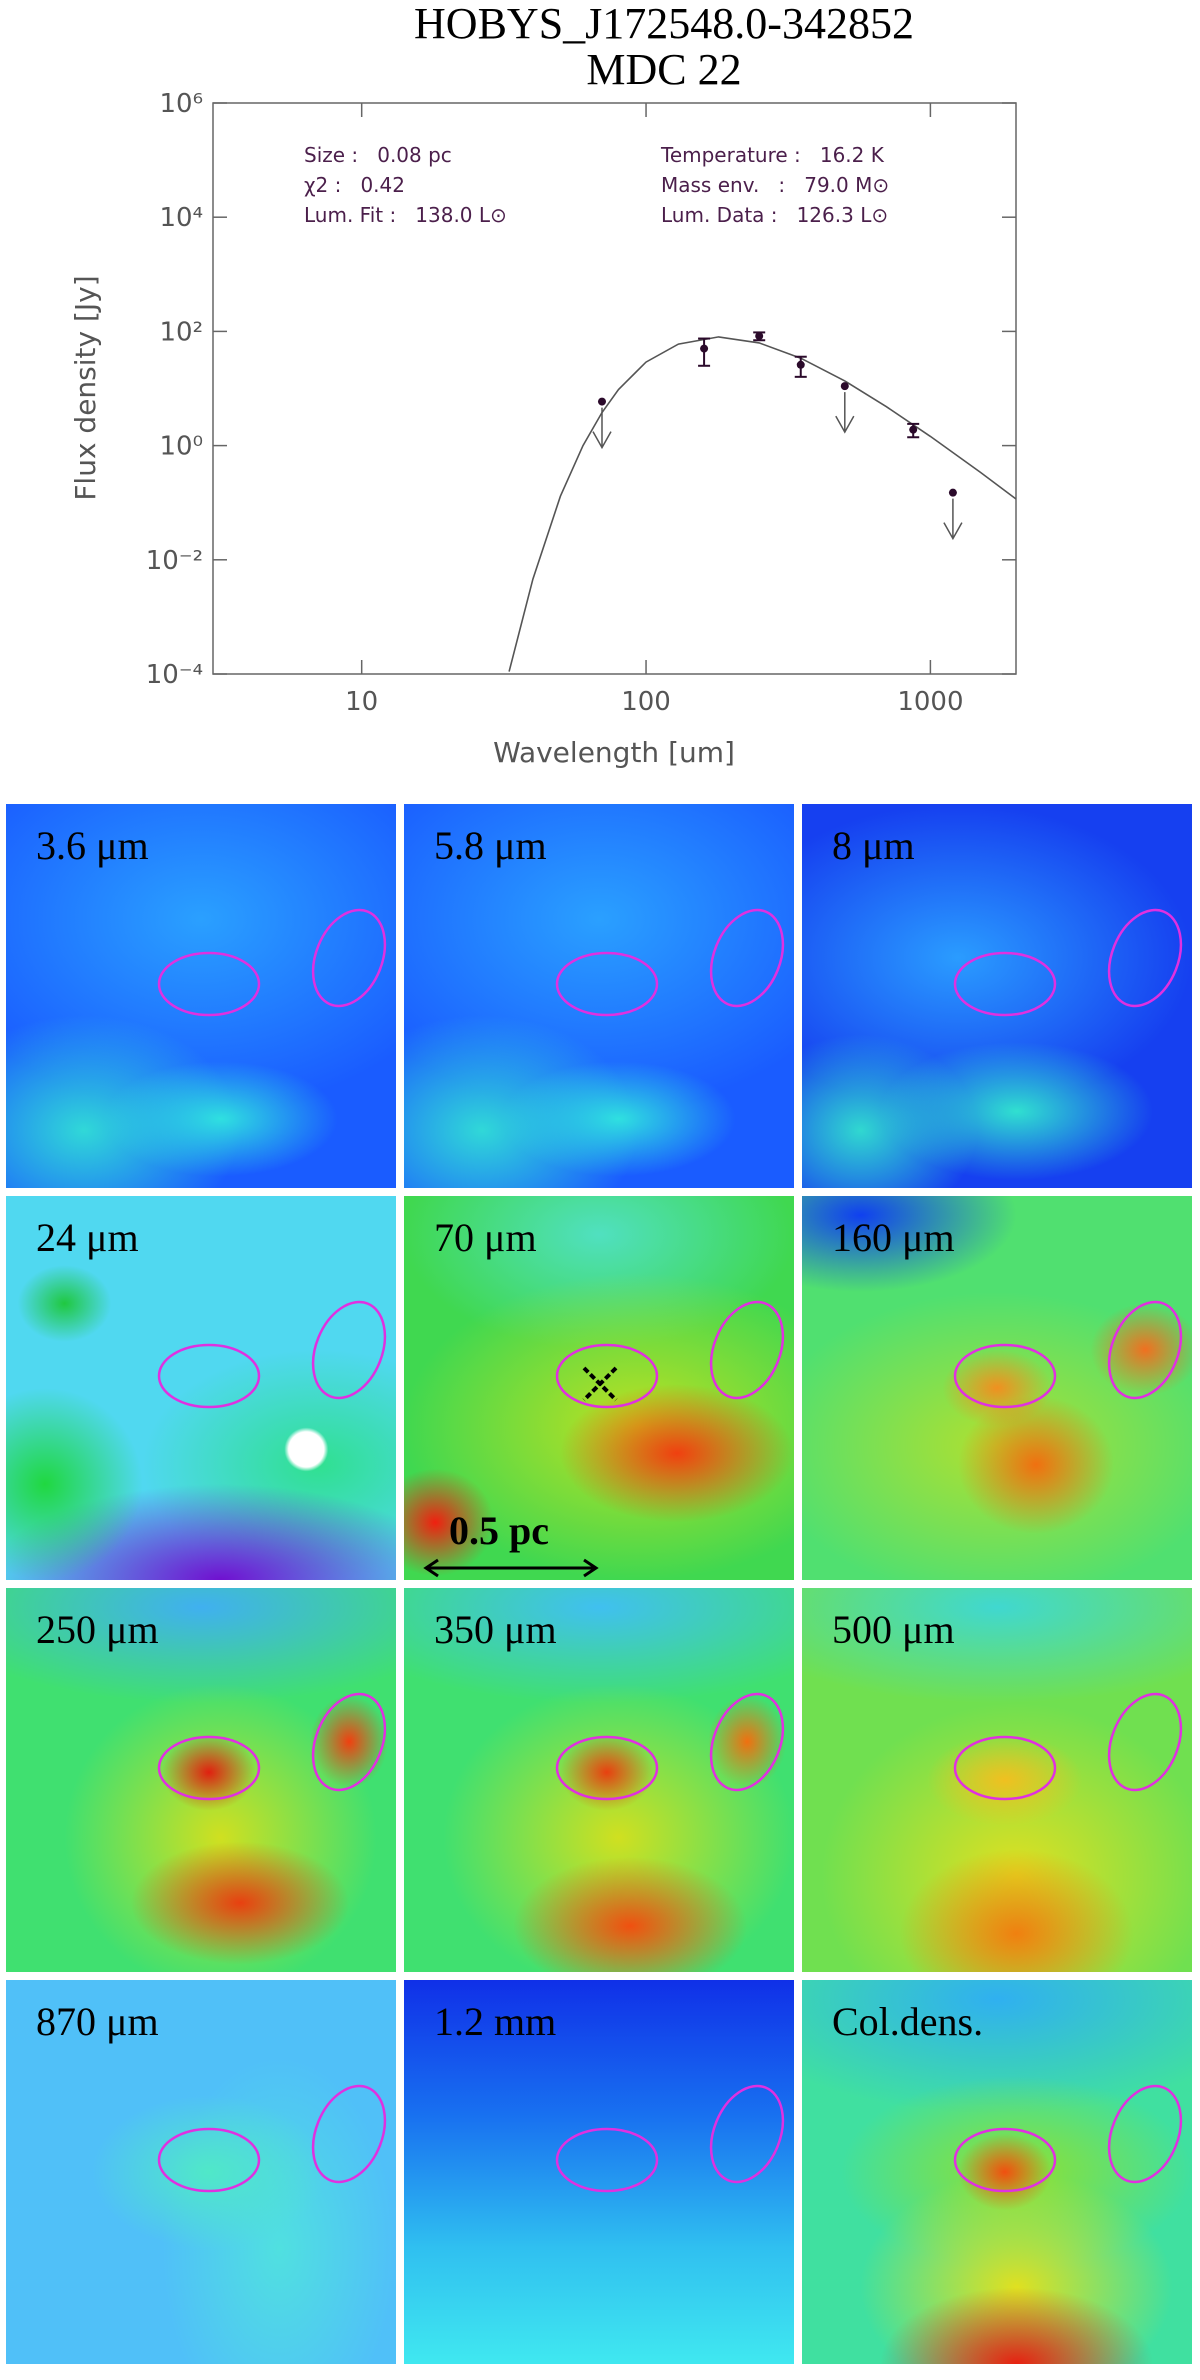 This screenshot has height=2380, width=1200. I want to click on panel-label: 250 μm, so click(97, 1629).